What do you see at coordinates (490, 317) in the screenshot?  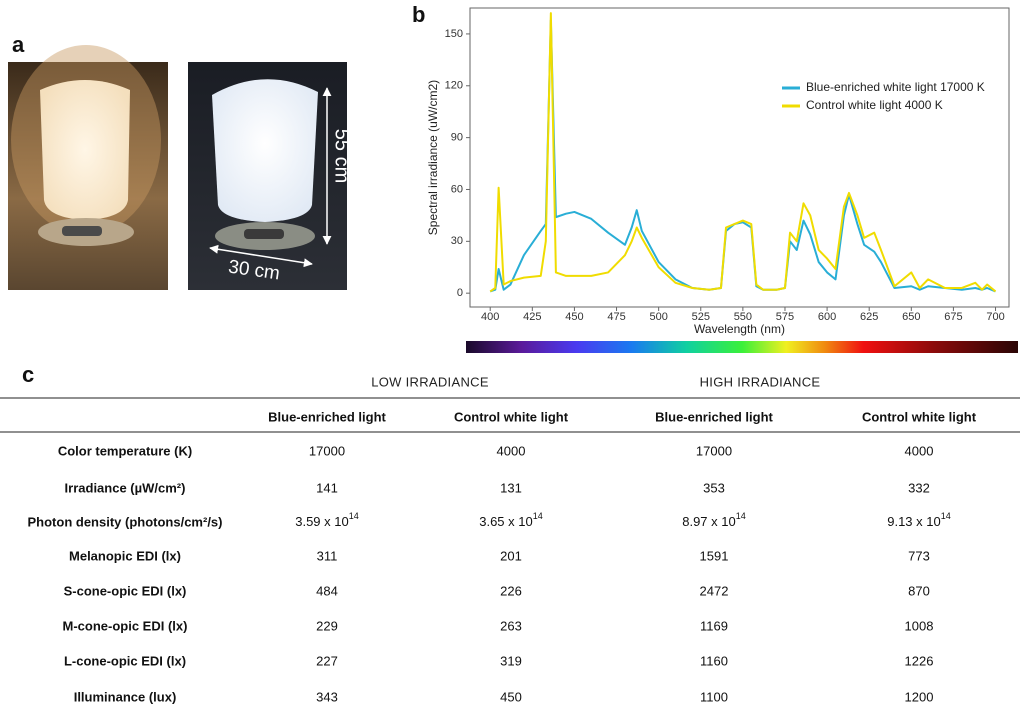 I see `x-tick-label: 400` at bounding box center [490, 317].